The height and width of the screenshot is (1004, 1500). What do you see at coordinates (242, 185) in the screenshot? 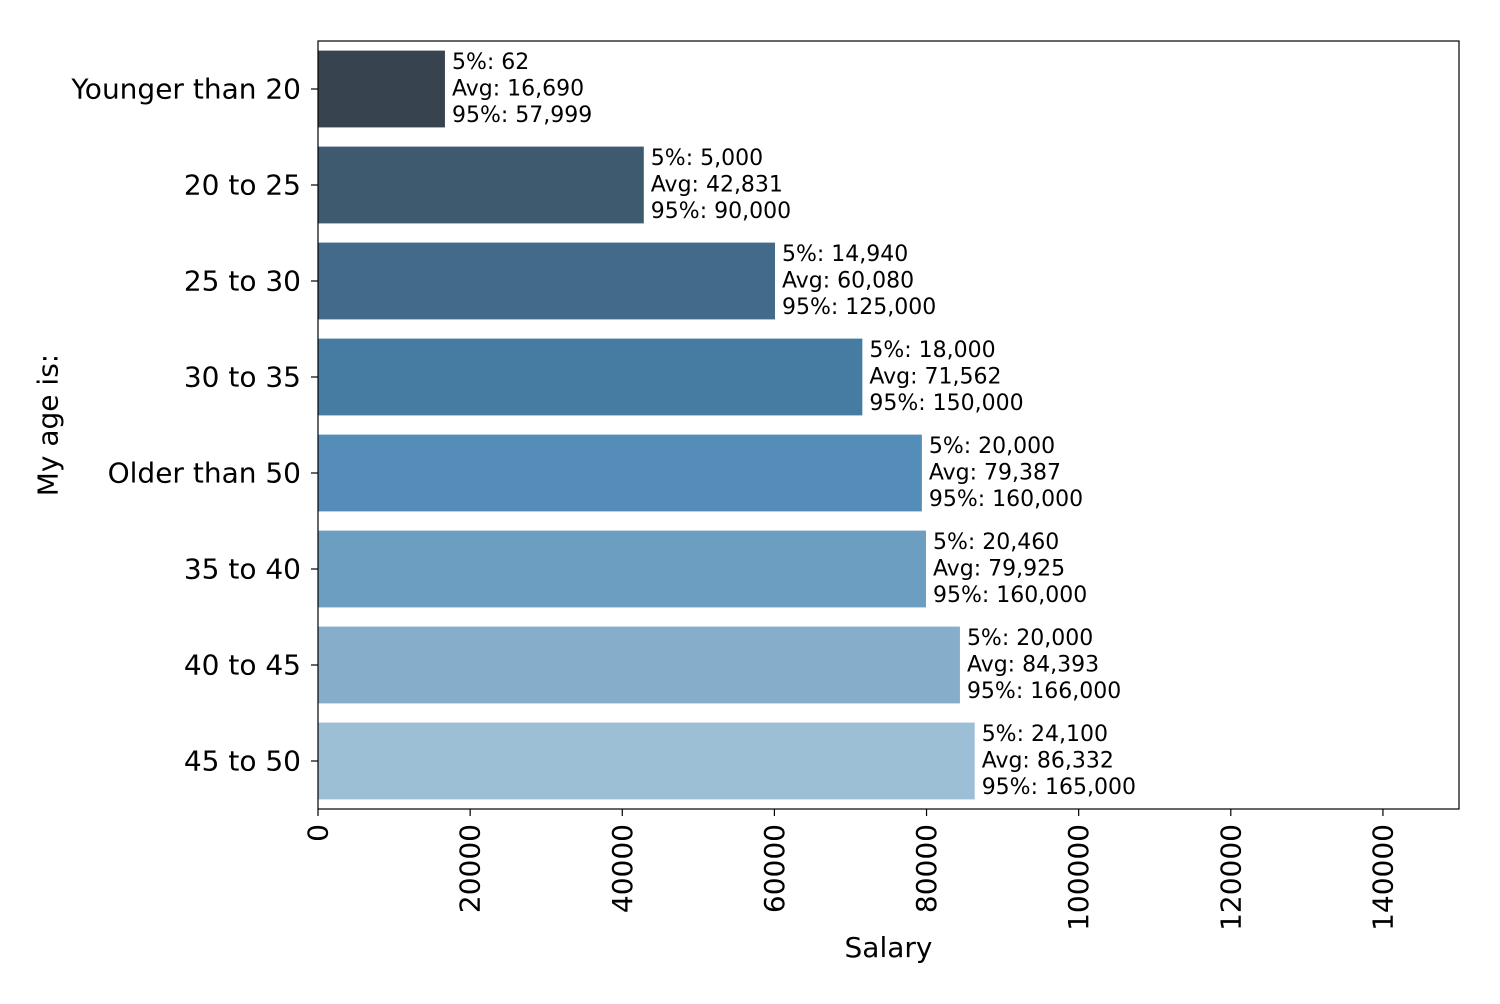
I see `y-tick-label: 20 to 25` at bounding box center [242, 185].